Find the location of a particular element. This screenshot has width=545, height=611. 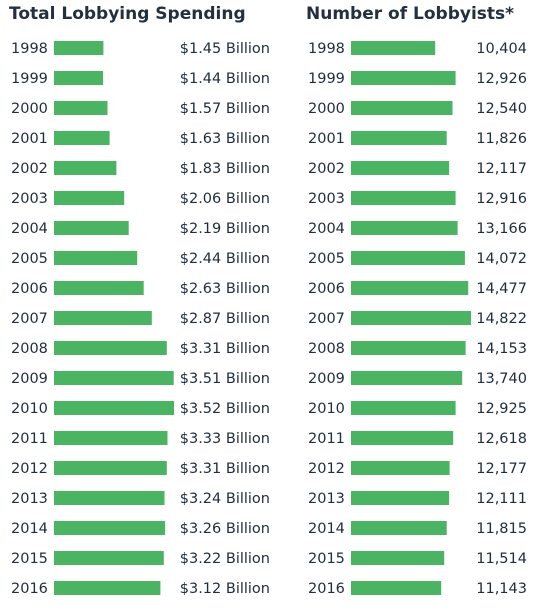

bar-2010 is located at coordinates (114, 408).